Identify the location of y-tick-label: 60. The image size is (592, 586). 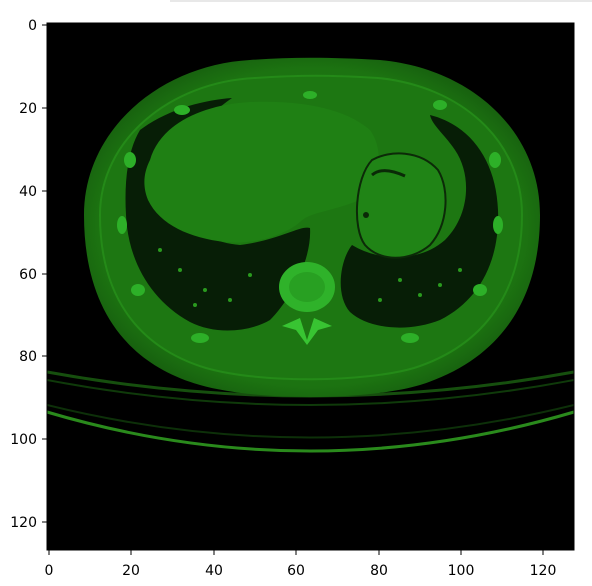
(28, 275).